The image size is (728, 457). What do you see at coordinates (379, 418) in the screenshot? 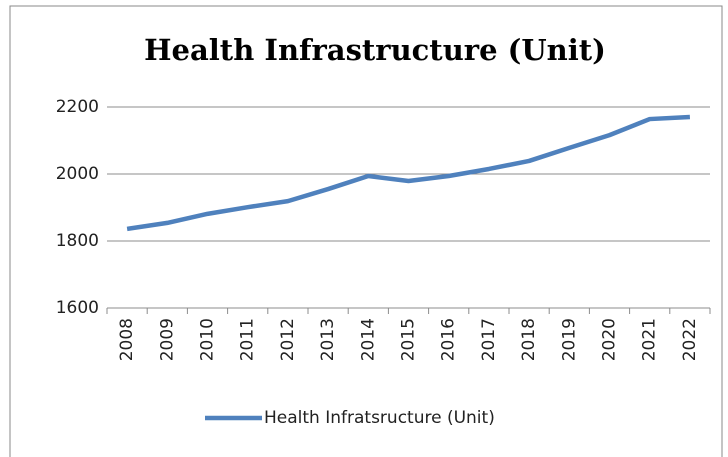
I see `legend-label: Health Infratsructure (Unit)` at bounding box center [379, 418].